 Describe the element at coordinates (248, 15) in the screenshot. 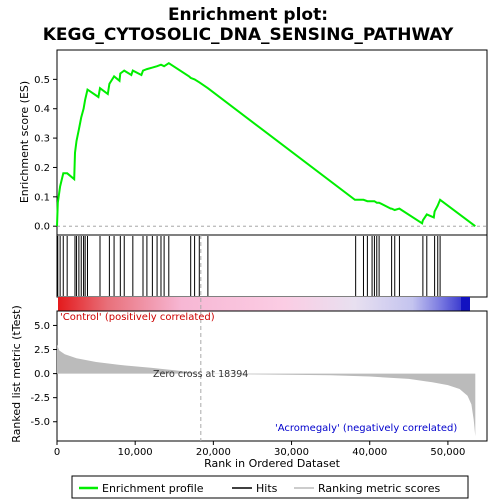

I see `chart-title-line1: Enrichment plot:` at that location.